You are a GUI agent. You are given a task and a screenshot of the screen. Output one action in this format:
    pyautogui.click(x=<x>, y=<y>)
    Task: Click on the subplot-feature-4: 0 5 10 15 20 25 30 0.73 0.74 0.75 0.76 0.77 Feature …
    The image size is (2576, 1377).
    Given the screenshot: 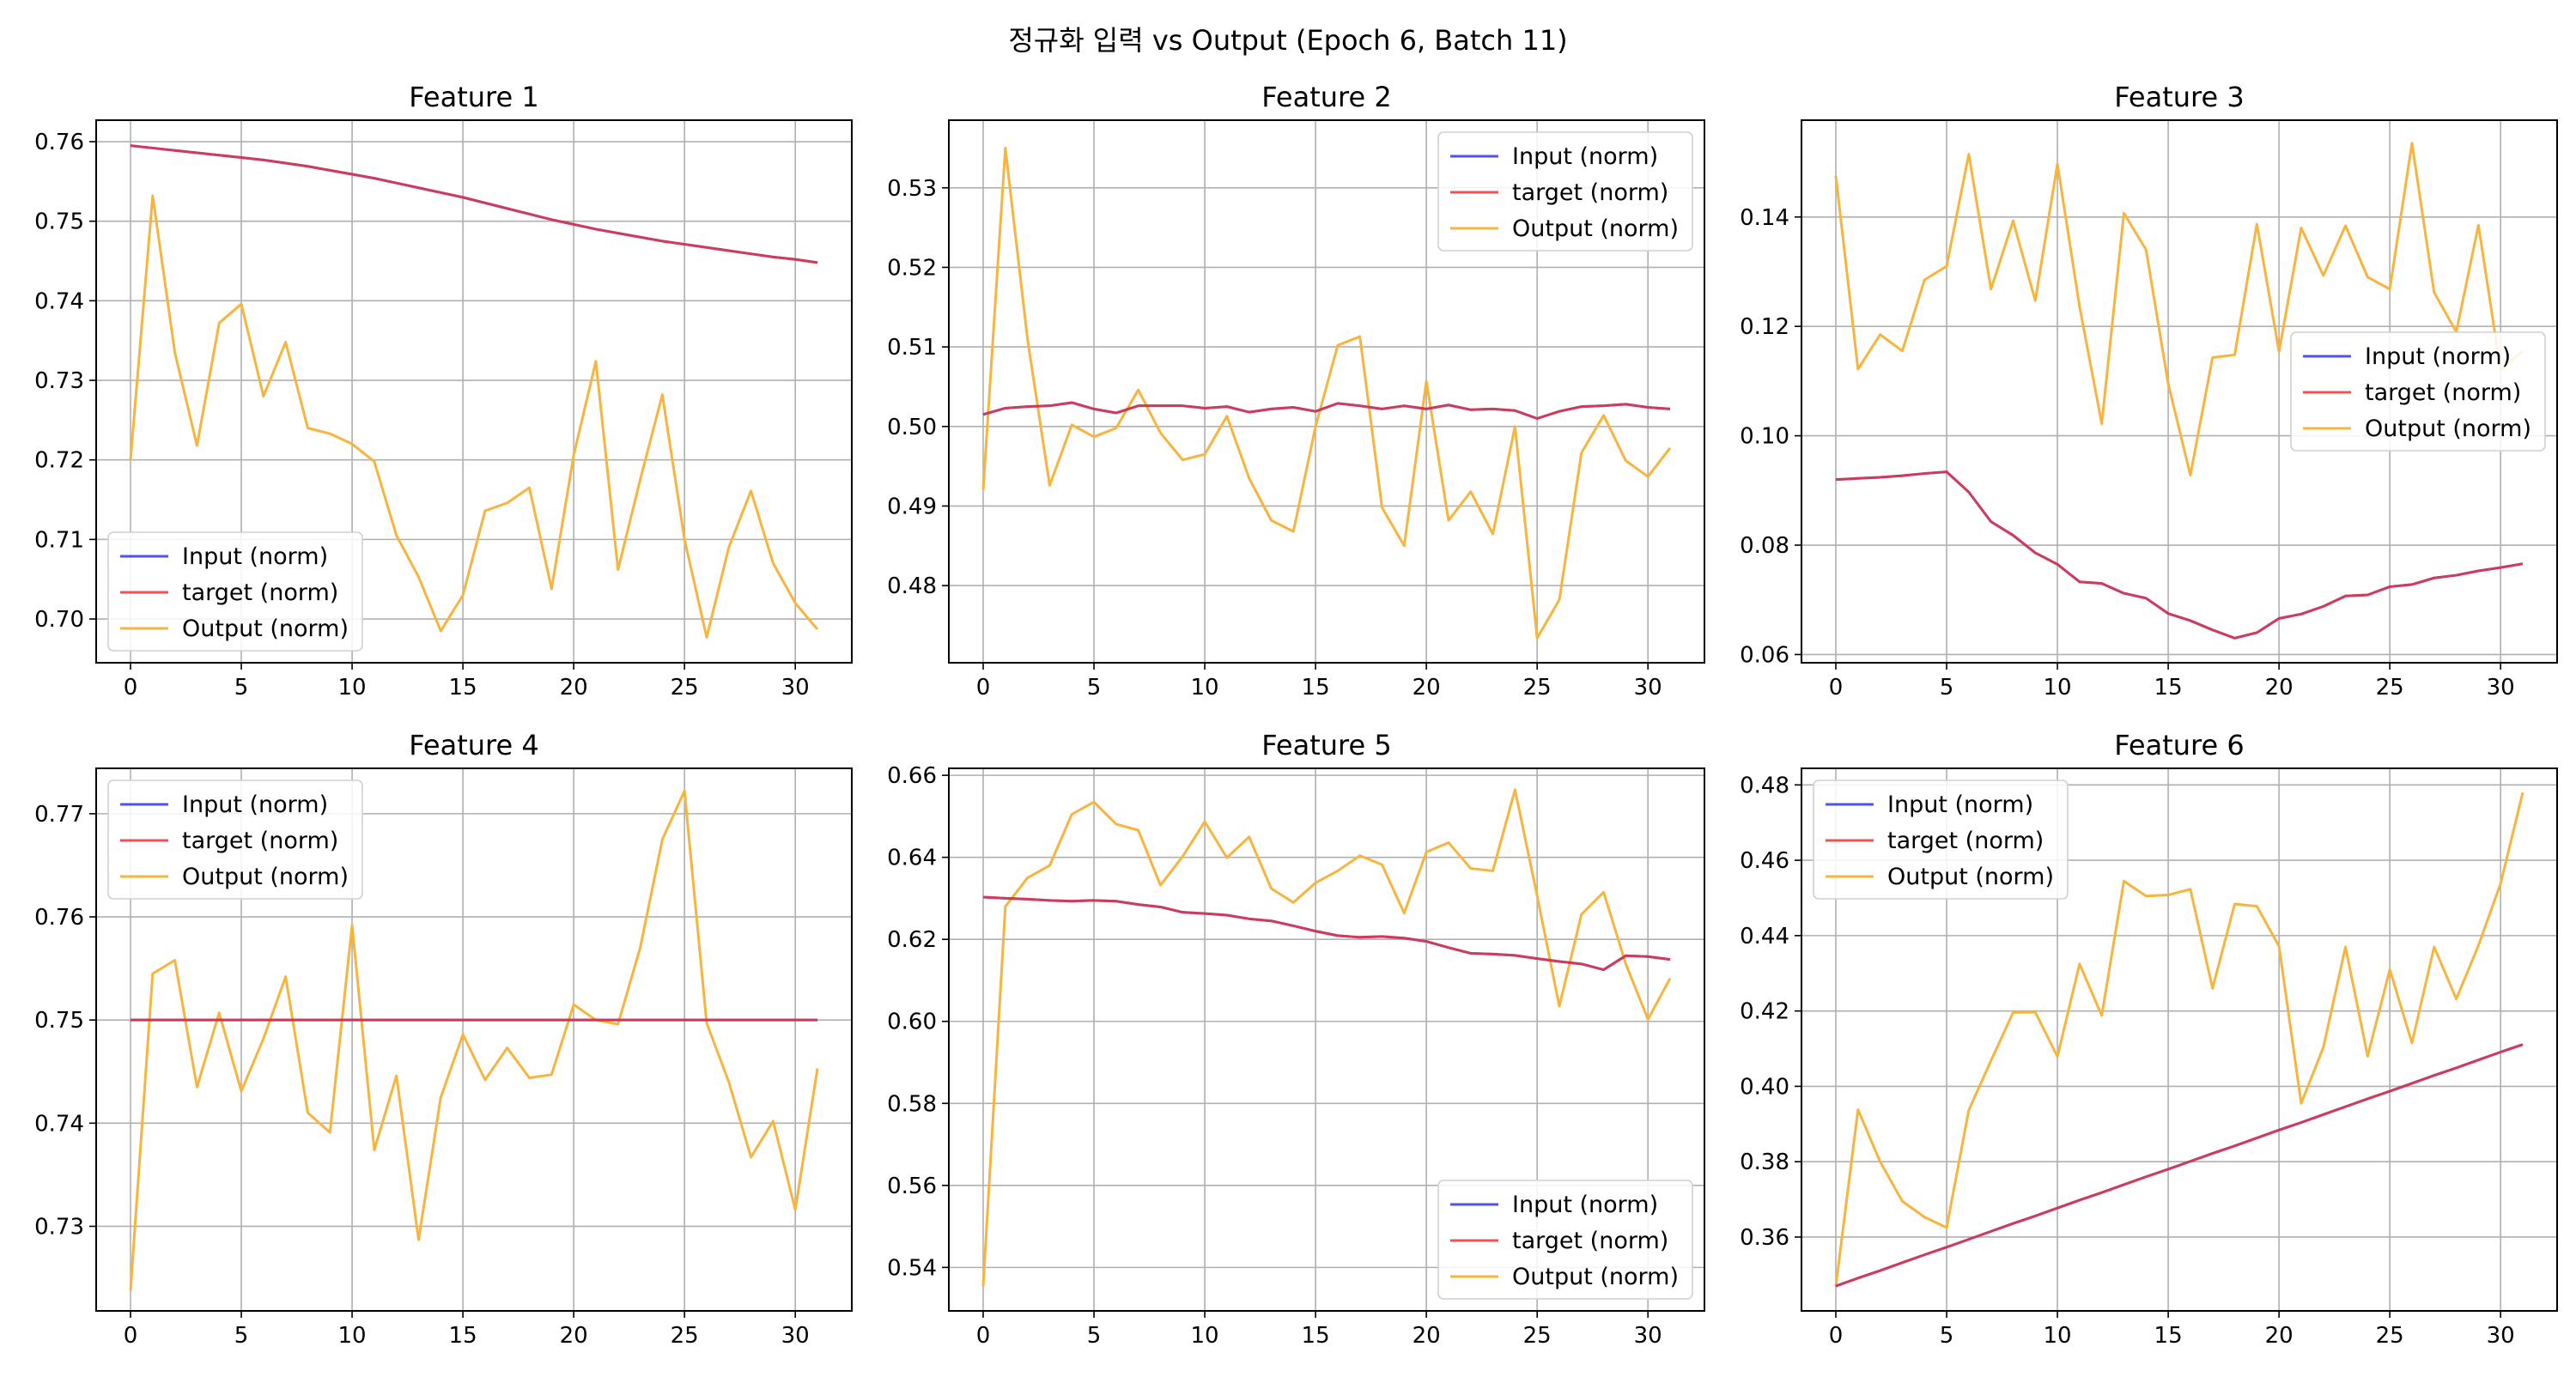 What is the action you would take?
    pyautogui.click(x=444, y=1039)
    